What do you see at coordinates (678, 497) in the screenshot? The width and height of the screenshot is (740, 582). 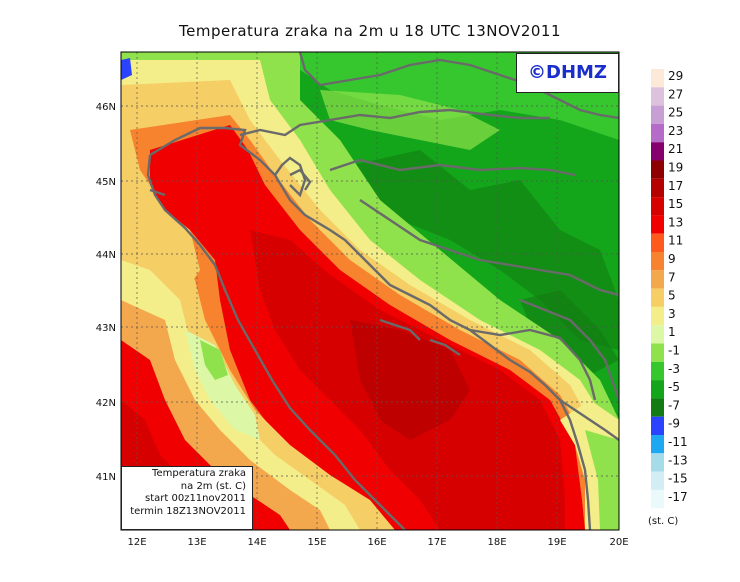 I see `scale-label: -17` at bounding box center [678, 497].